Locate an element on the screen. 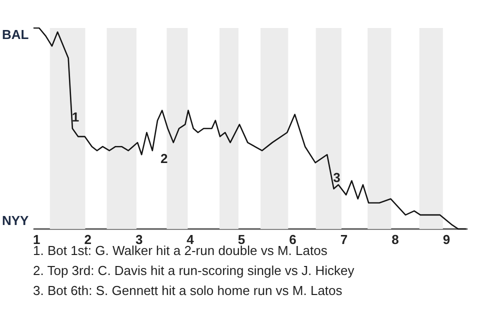 The height and width of the screenshot is (320, 480). annotation: 3 is located at coordinates (336, 177).